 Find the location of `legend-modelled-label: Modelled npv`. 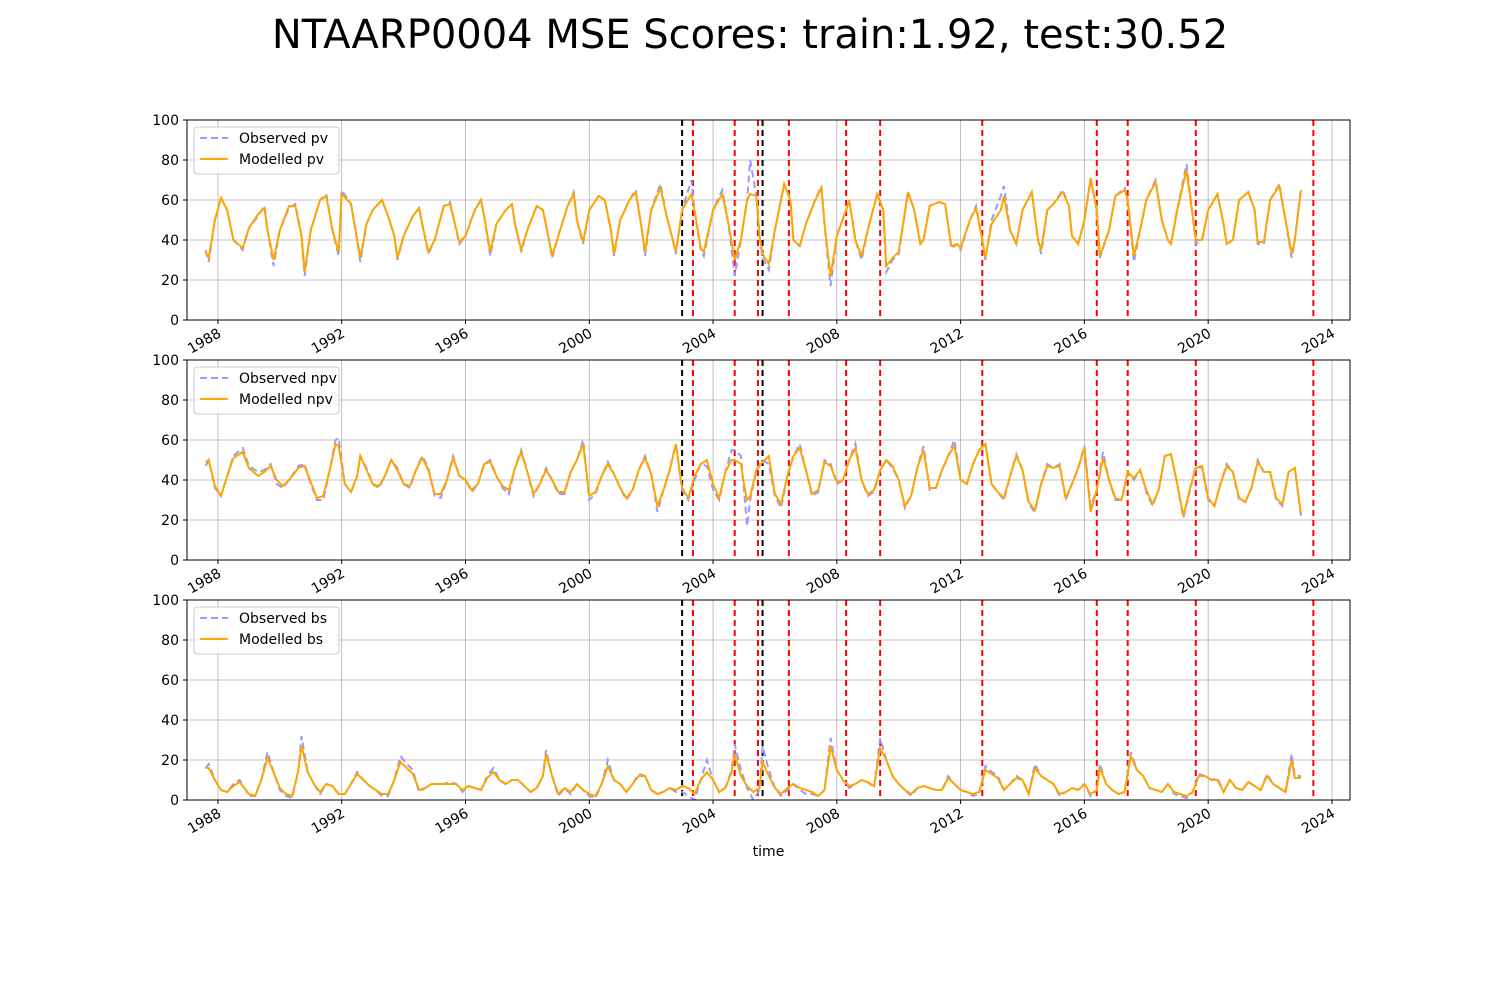

legend-modelled-label: Modelled npv is located at coordinates (286, 400).